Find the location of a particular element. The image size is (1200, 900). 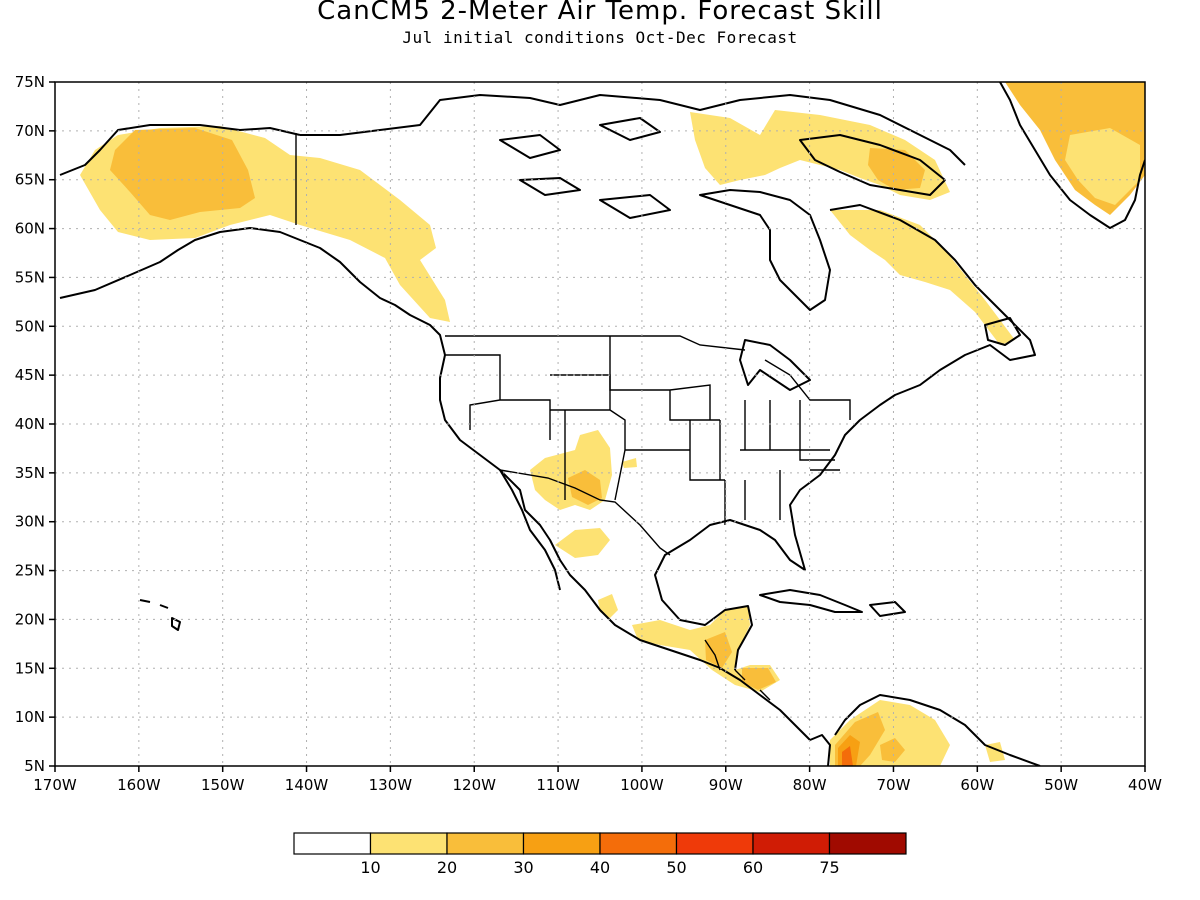

lon-tick-label: 160W is located at coordinates (139, 785).